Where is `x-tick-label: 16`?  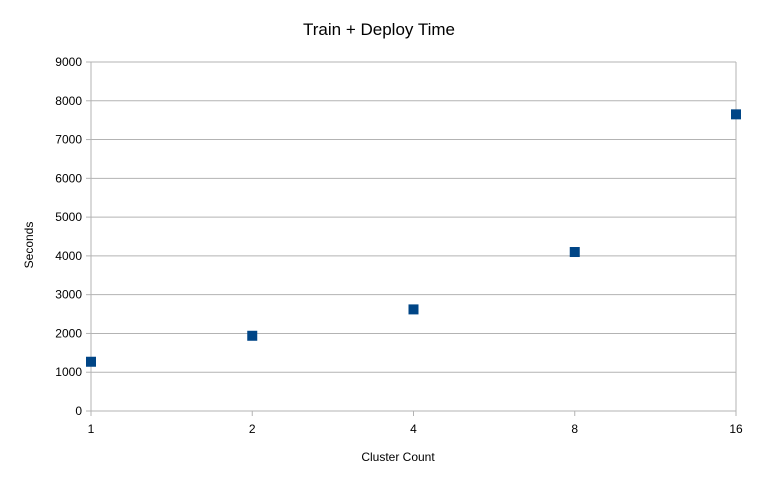 x-tick-label: 16 is located at coordinates (736, 429).